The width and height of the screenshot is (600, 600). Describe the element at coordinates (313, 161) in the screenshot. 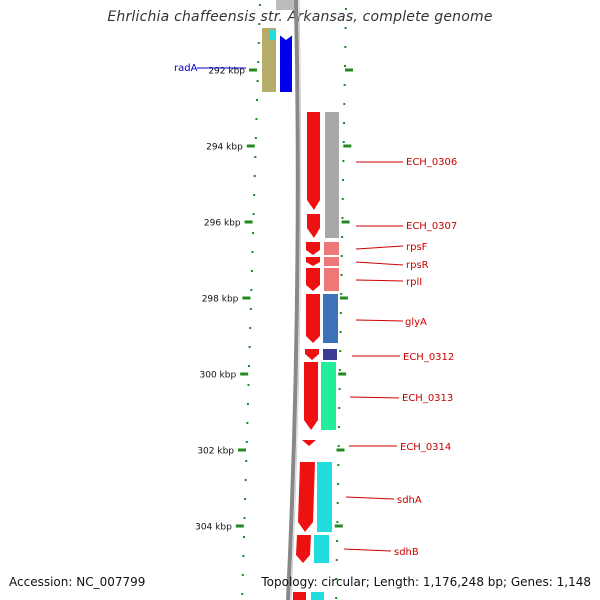

I see `feature-ECH_0306-cds` at that location.